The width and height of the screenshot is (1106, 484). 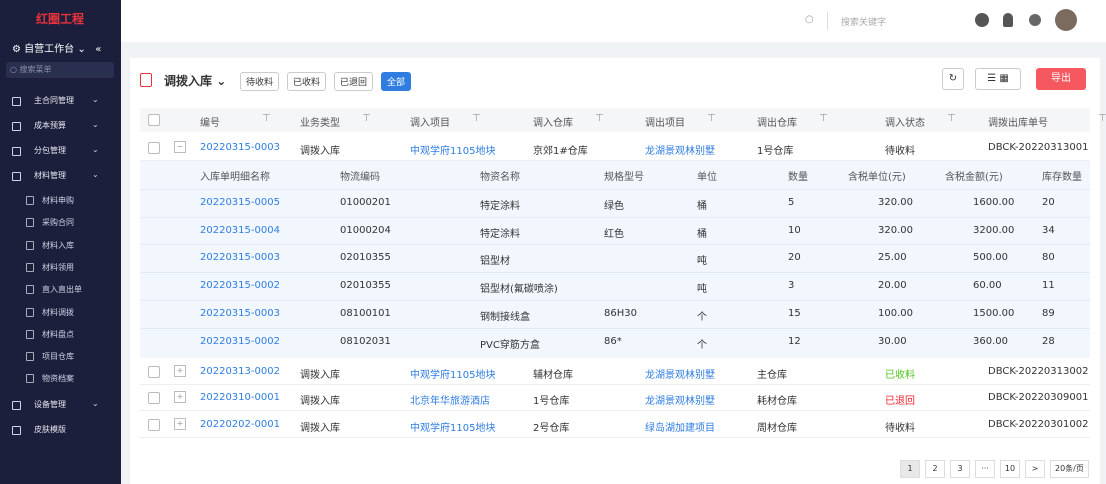 What do you see at coordinates (154, 120) in the screenshot?
I see `checkbox` at bounding box center [154, 120].